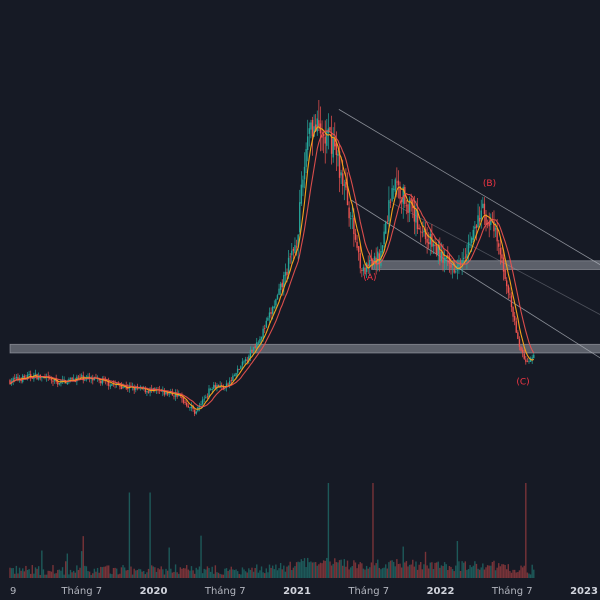 Image resolution: width=600 pixels, height=600 pixels. What do you see at coordinates (154, 591) in the screenshot?
I see `x-tick-label-2: 2020` at bounding box center [154, 591].